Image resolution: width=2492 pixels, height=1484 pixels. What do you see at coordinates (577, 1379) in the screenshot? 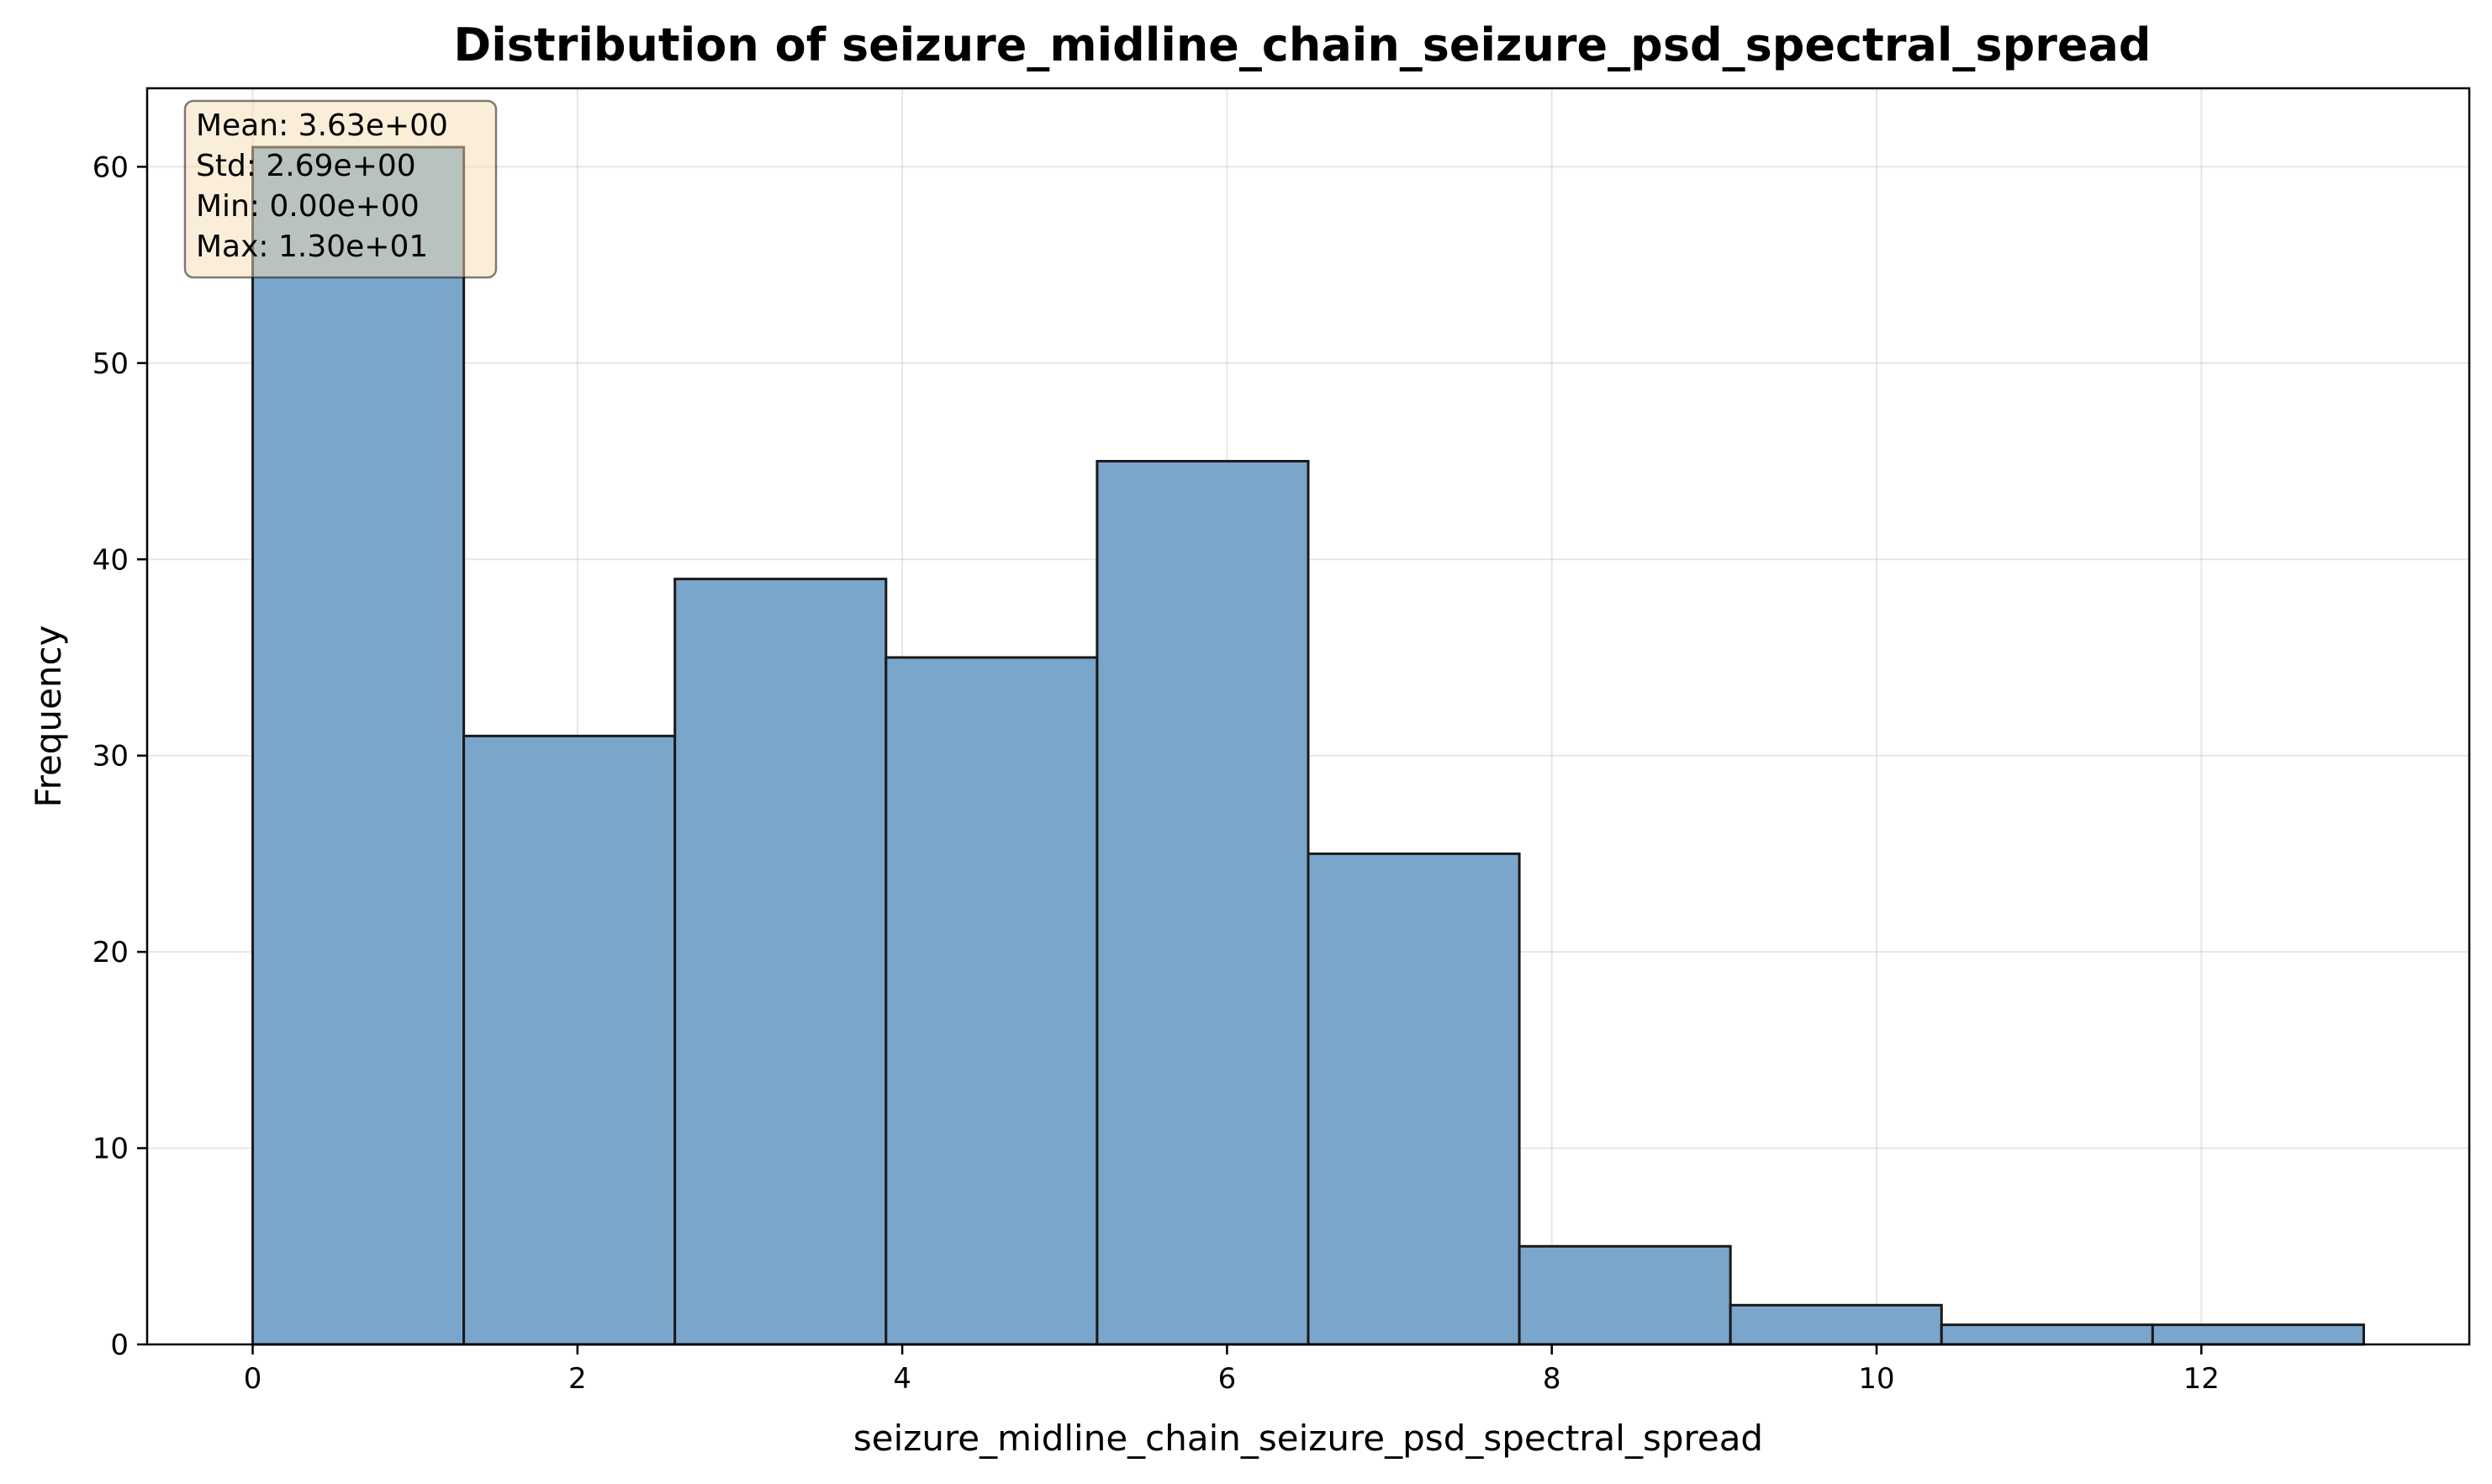
I see `x-tick-label: 2` at bounding box center [577, 1379].